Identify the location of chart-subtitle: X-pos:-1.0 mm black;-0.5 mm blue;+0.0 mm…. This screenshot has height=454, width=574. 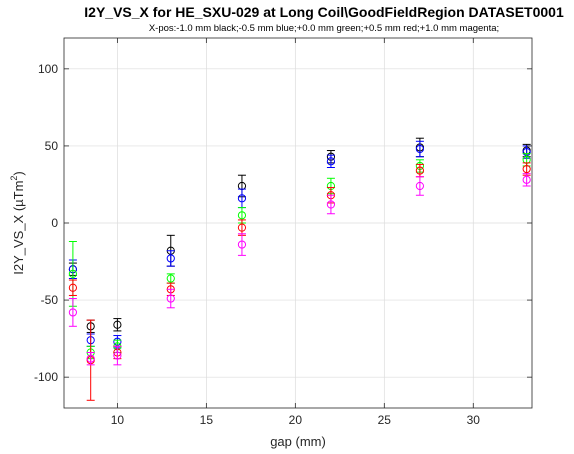
(324, 28).